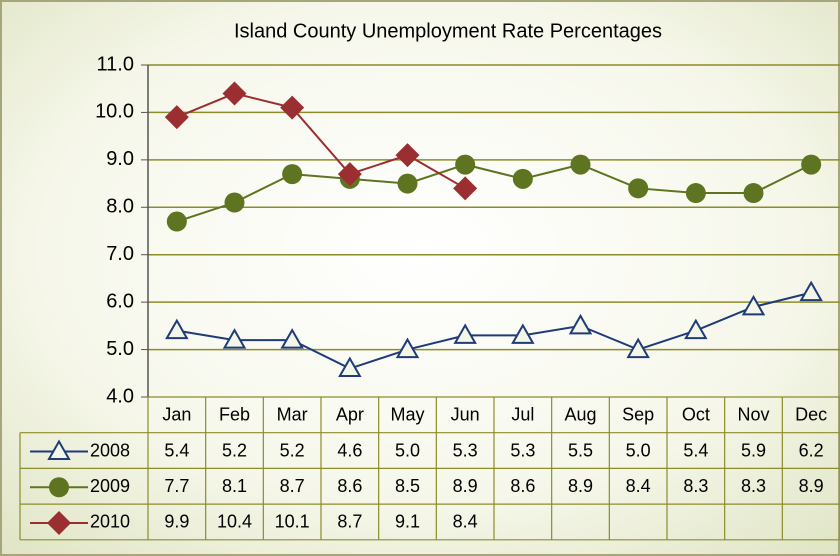 The image size is (840, 556). Describe the element at coordinates (292, 522) in the screenshot. I see `table-value: 10.1` at that location.